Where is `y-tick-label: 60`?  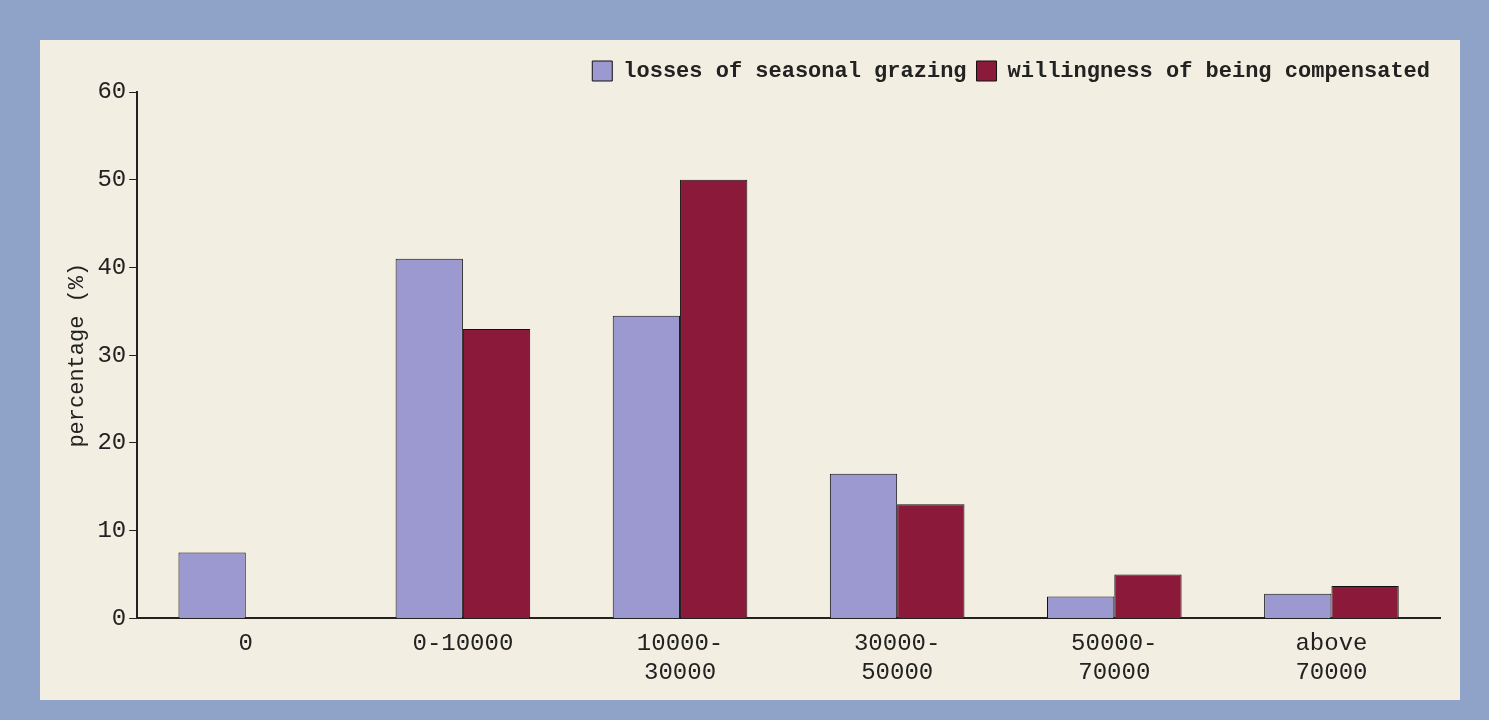 y-tick-label: 60 is located at coordinates (112, 92).